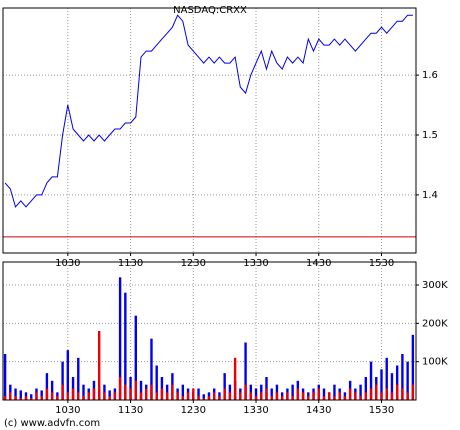  What do you see at coordinates (430, 135) in the screenshot?
I see `y-tick-label: 1.5` at bounding box center [430, 135].